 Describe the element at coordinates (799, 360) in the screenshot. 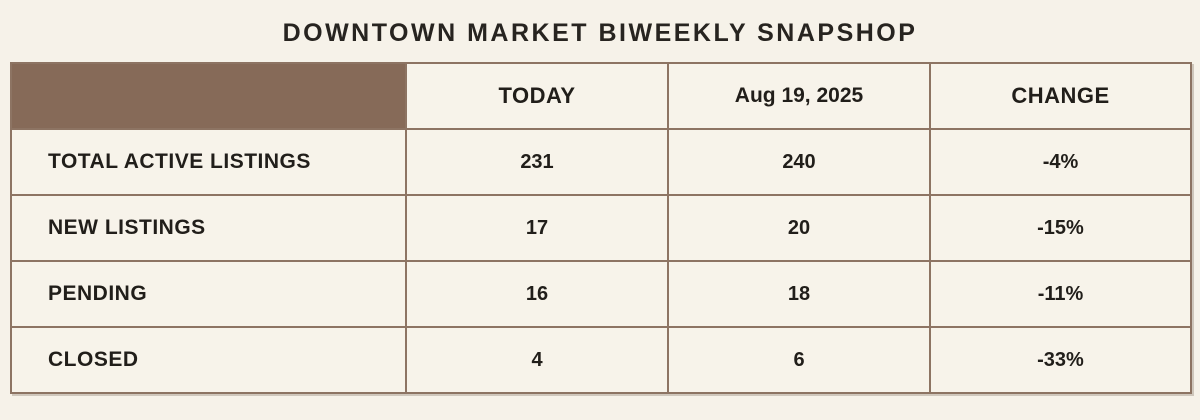

I see `previous-value: 6` at that location.